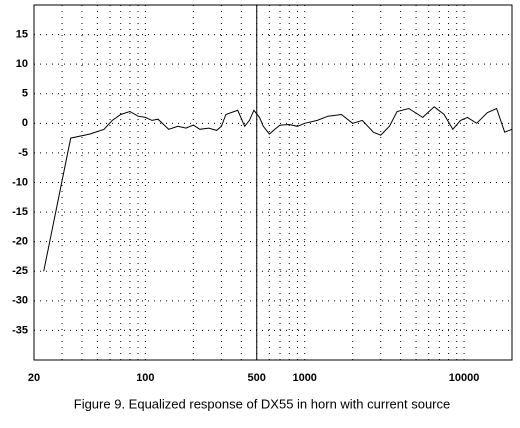  I want to click on y-tick-label: -10, so click(20, 182).